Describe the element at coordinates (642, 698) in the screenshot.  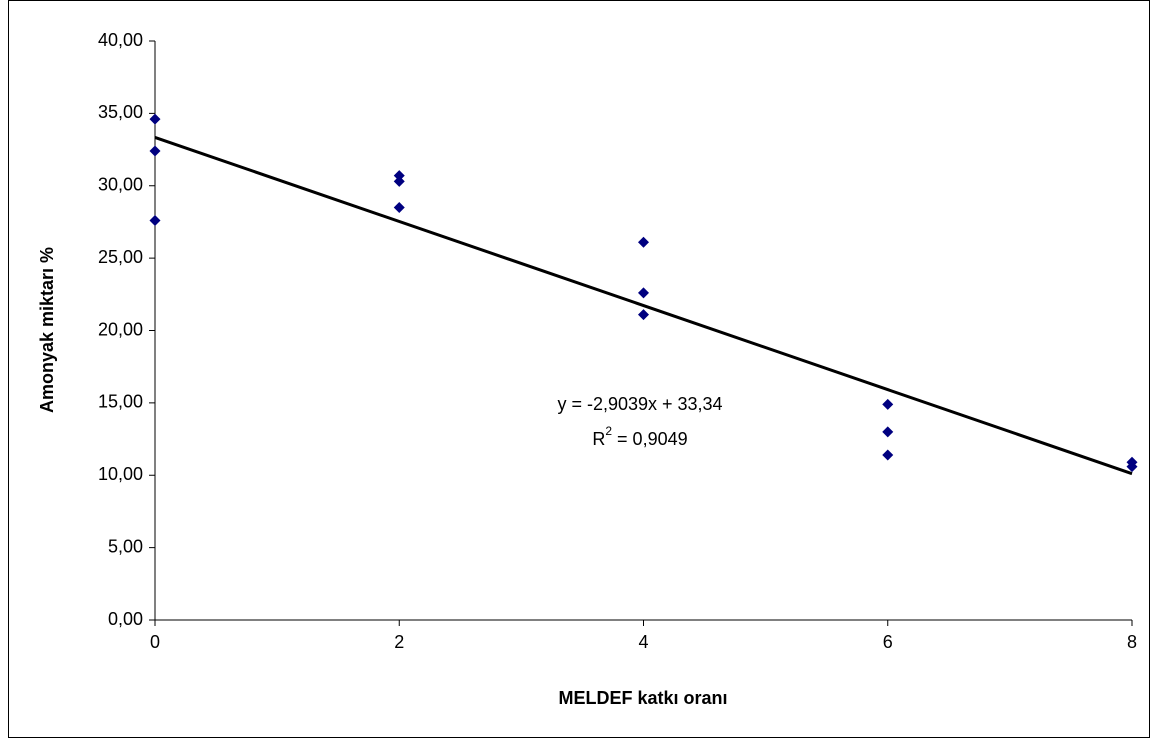
I see `x-axis-title: MELDEF katkı oranı` at that location.